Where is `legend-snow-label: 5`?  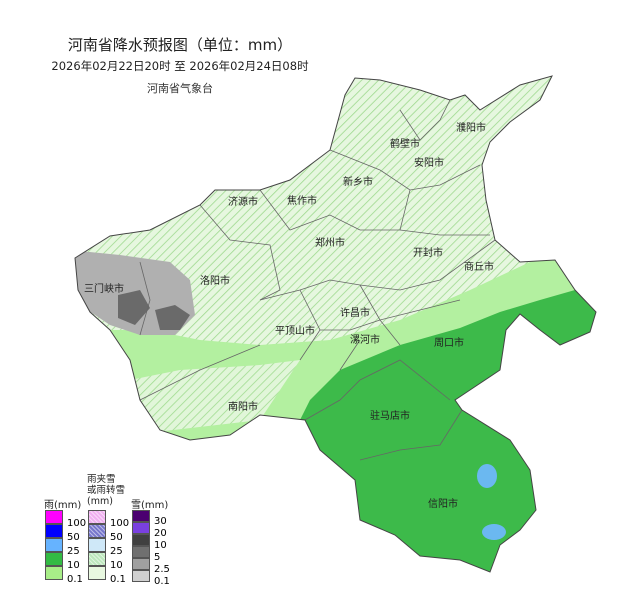 legend-snow-label: 5 is located at coordinates (157, 557).